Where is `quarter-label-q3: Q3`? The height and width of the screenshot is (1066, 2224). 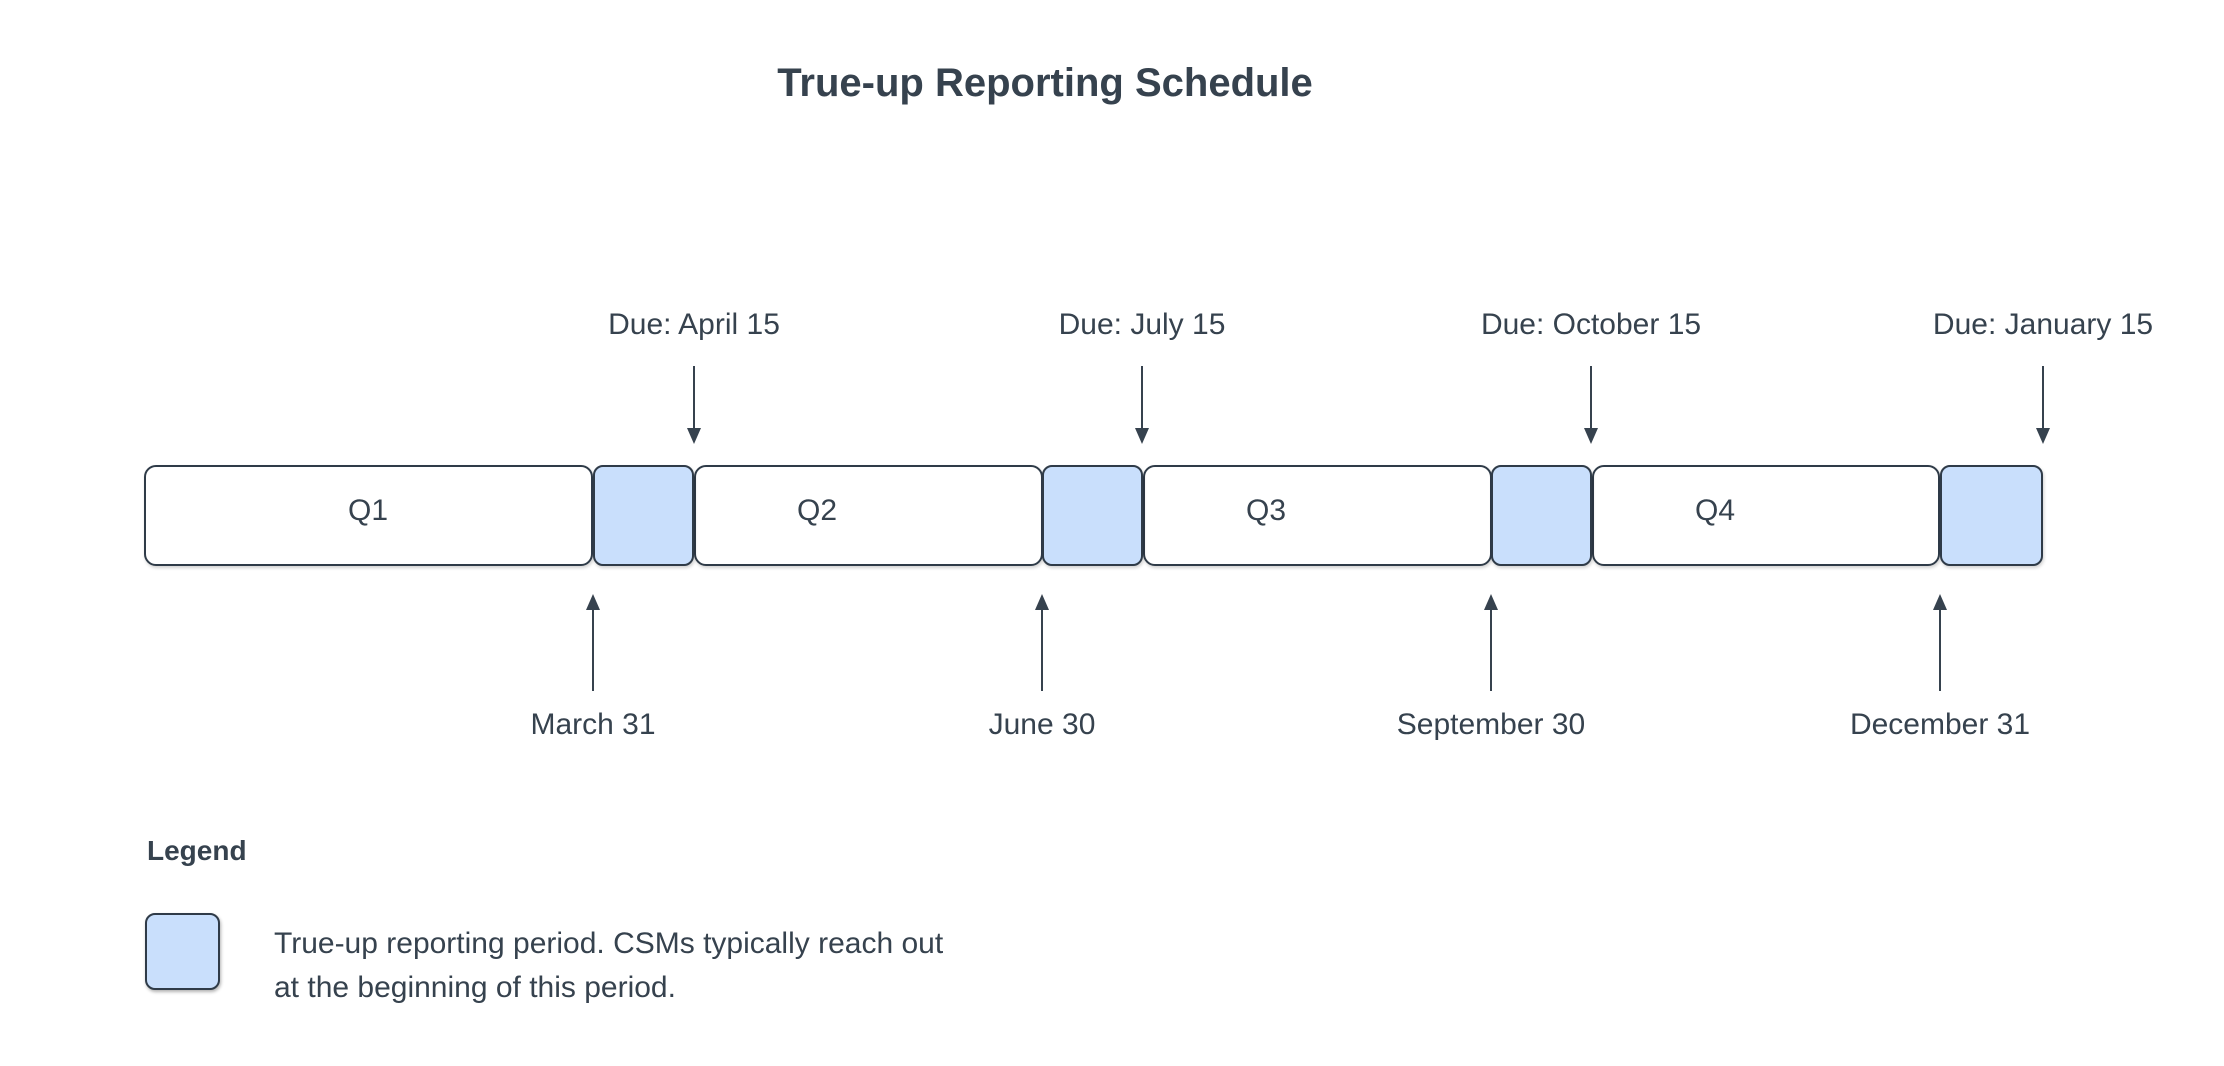
quarter-label-q3: Q3 is located at coordinates (1266, 510).